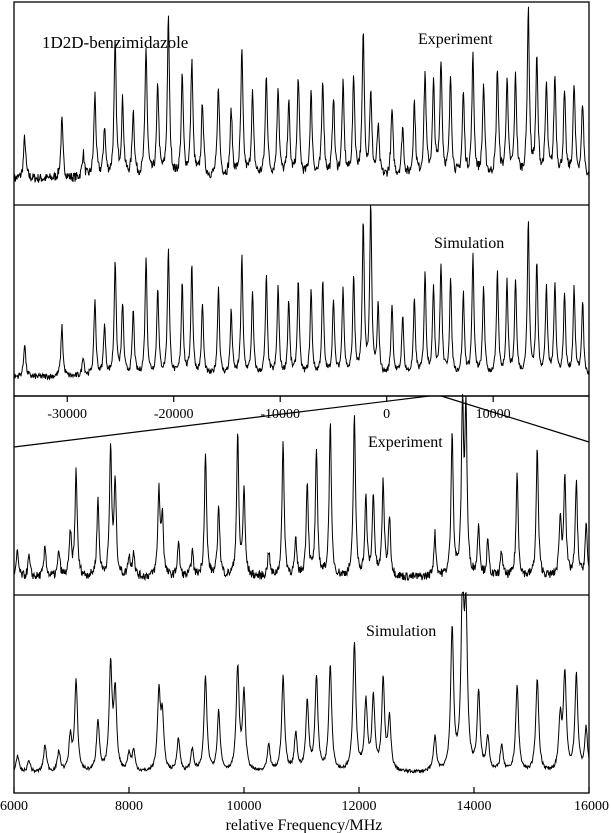  I want to click on detail-x-tick-label: 14000, so click(474, 806).